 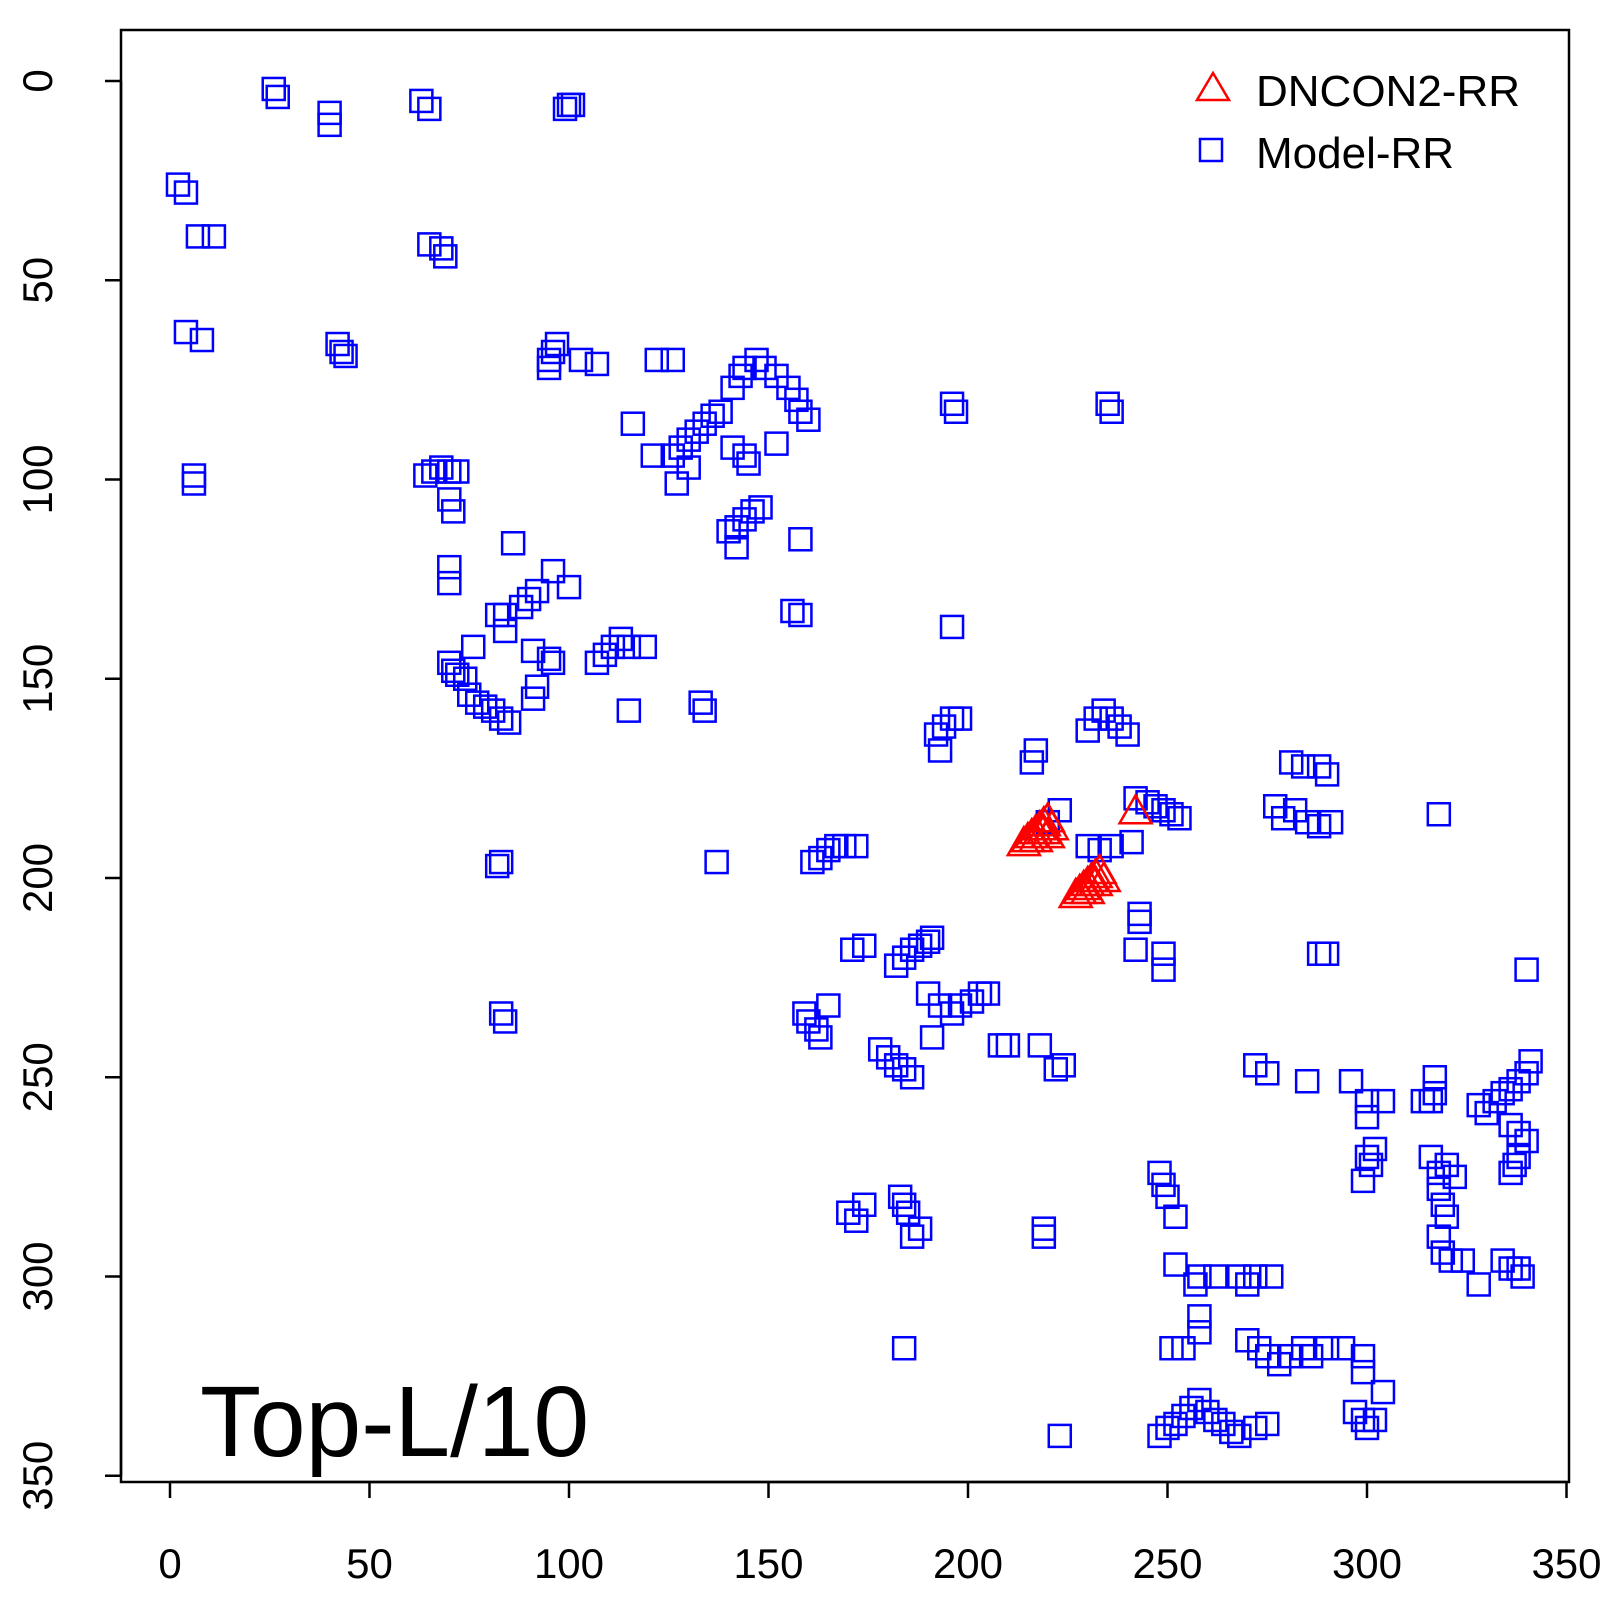 I want to click on x-tick-label: 300, so click(x=1367, y=1563).